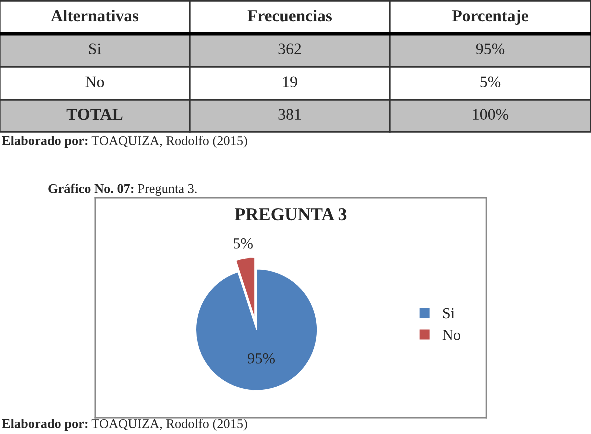 Image resolution: width=591 pixels, height=434 pixels. I want to click on text: 100%, so click(491, 114).